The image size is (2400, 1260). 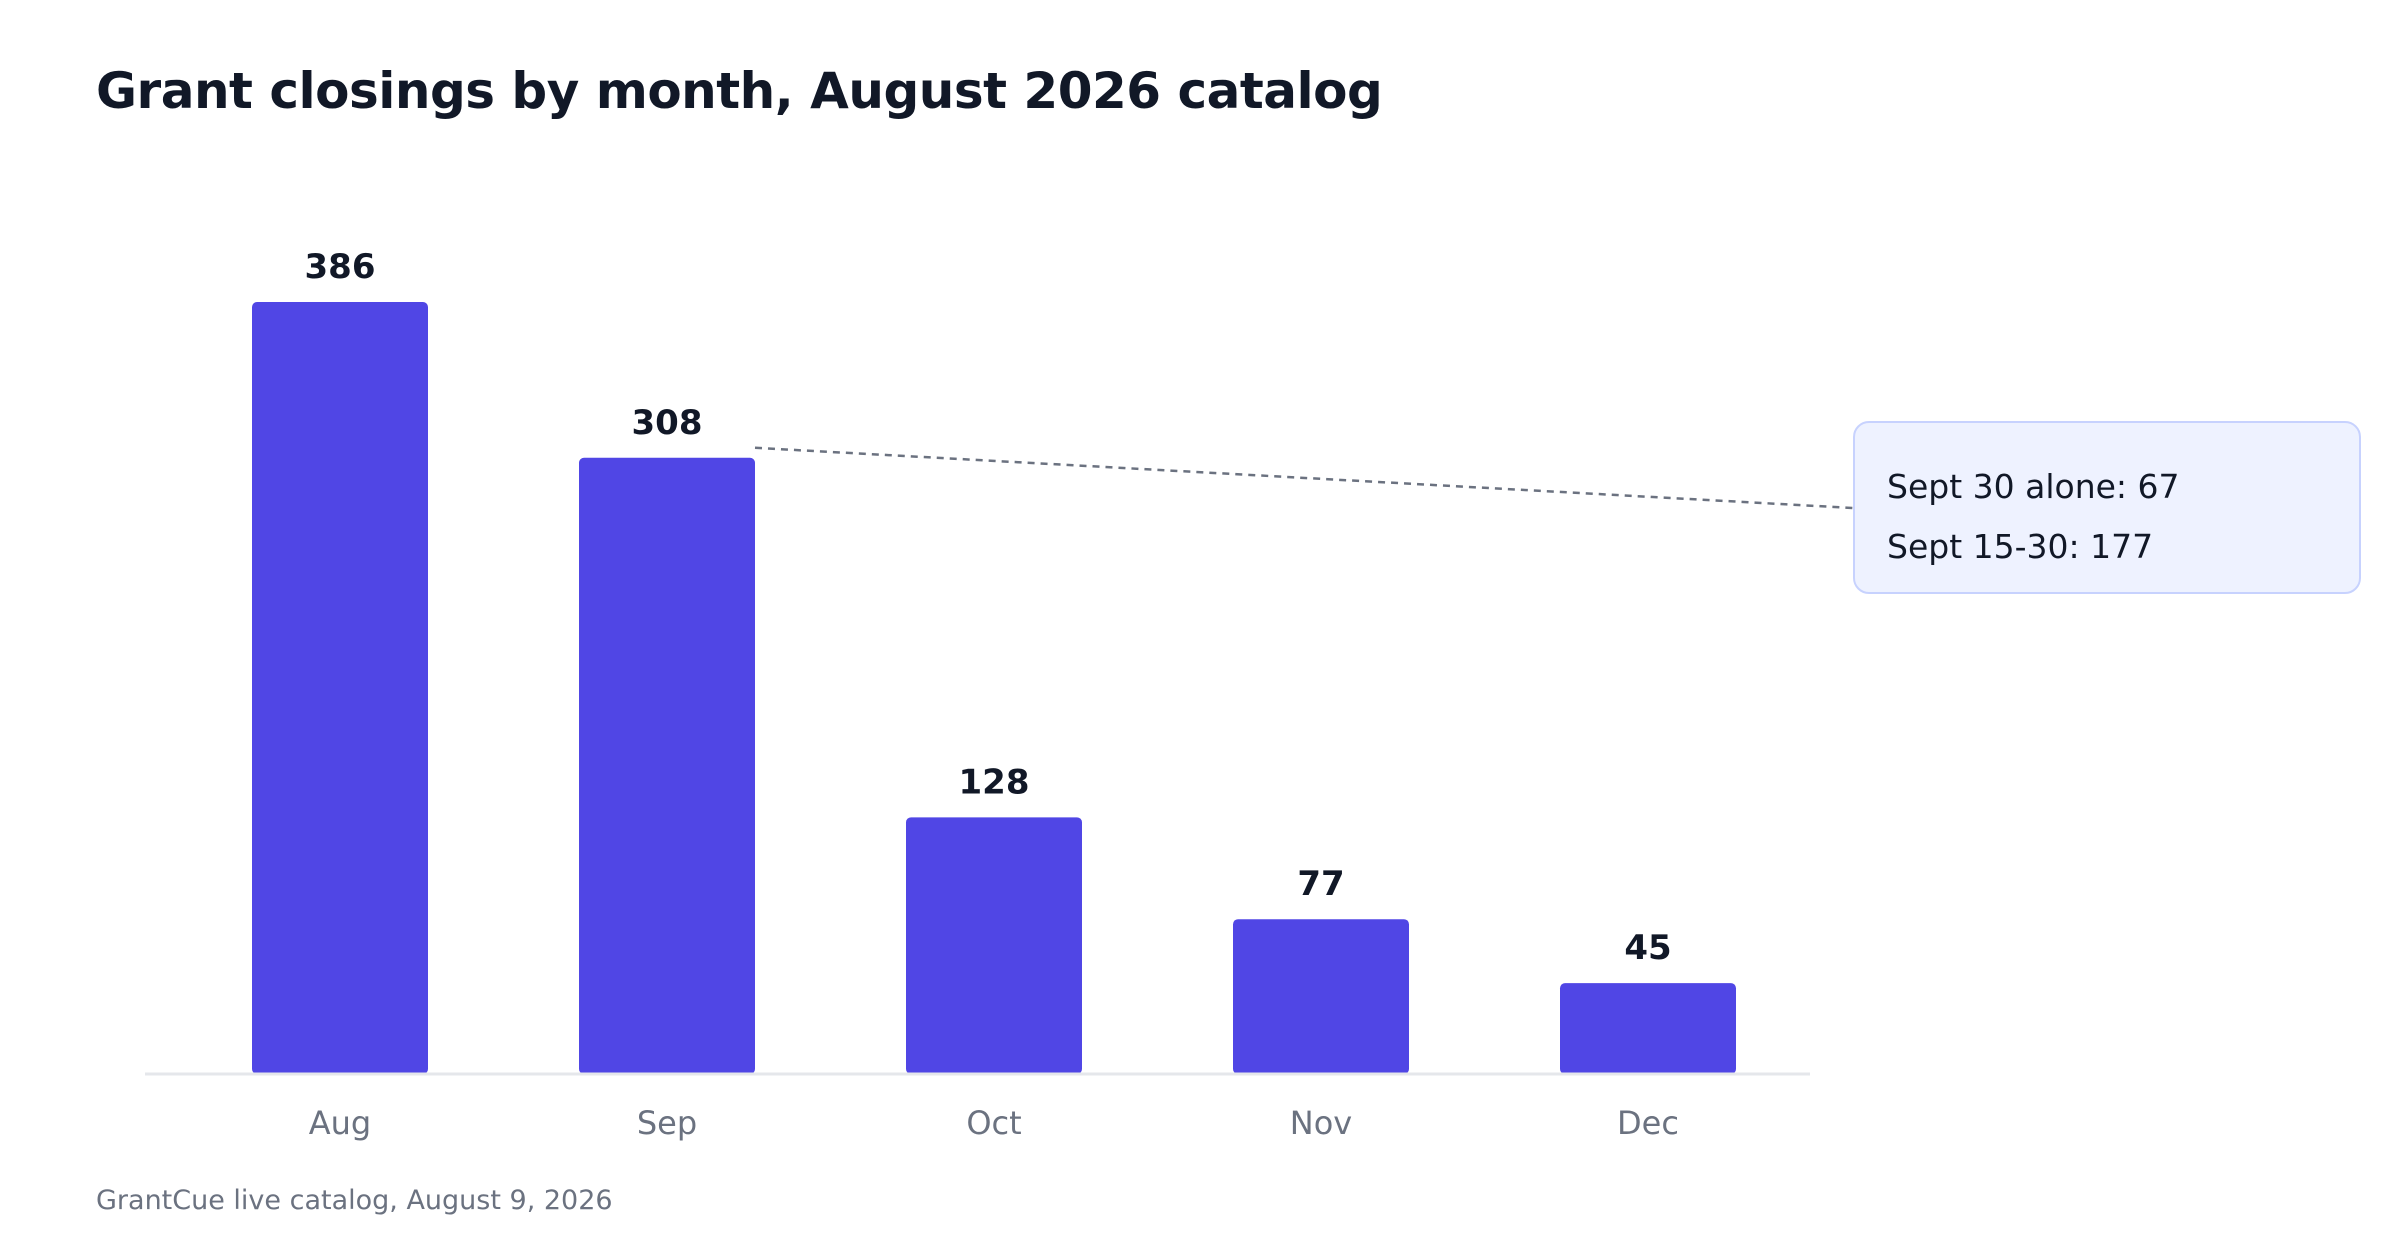 What do you see at coordinates (994, 945) in the screenshot?
I see `bar-oct` at bounding box center [994, 945].